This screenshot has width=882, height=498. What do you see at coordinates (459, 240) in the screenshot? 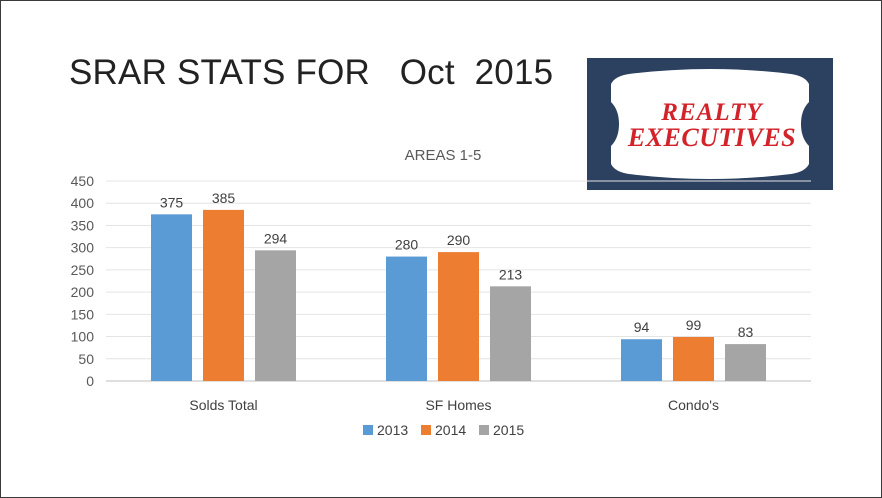
I see `data-label: 290` at bounding box center [459, 240].